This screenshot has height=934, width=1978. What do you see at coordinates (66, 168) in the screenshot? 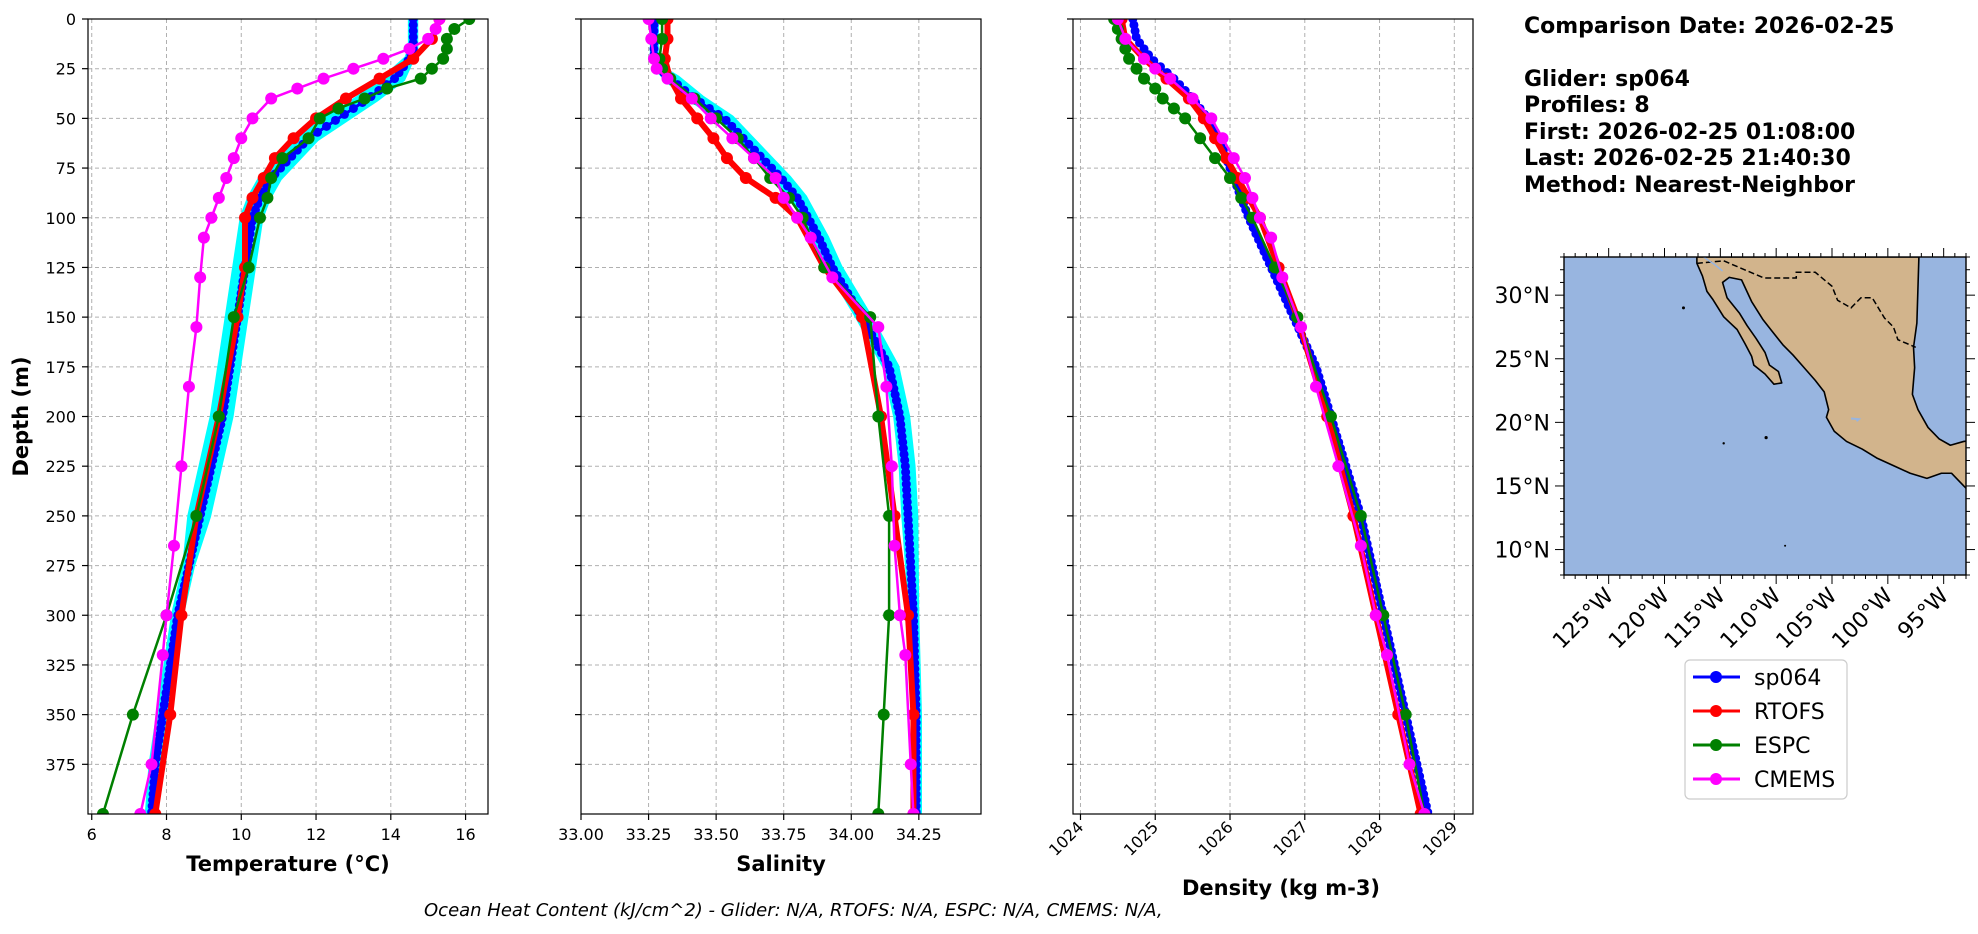
I see `y-tick-label: 75` at bounding box center [66, 168].